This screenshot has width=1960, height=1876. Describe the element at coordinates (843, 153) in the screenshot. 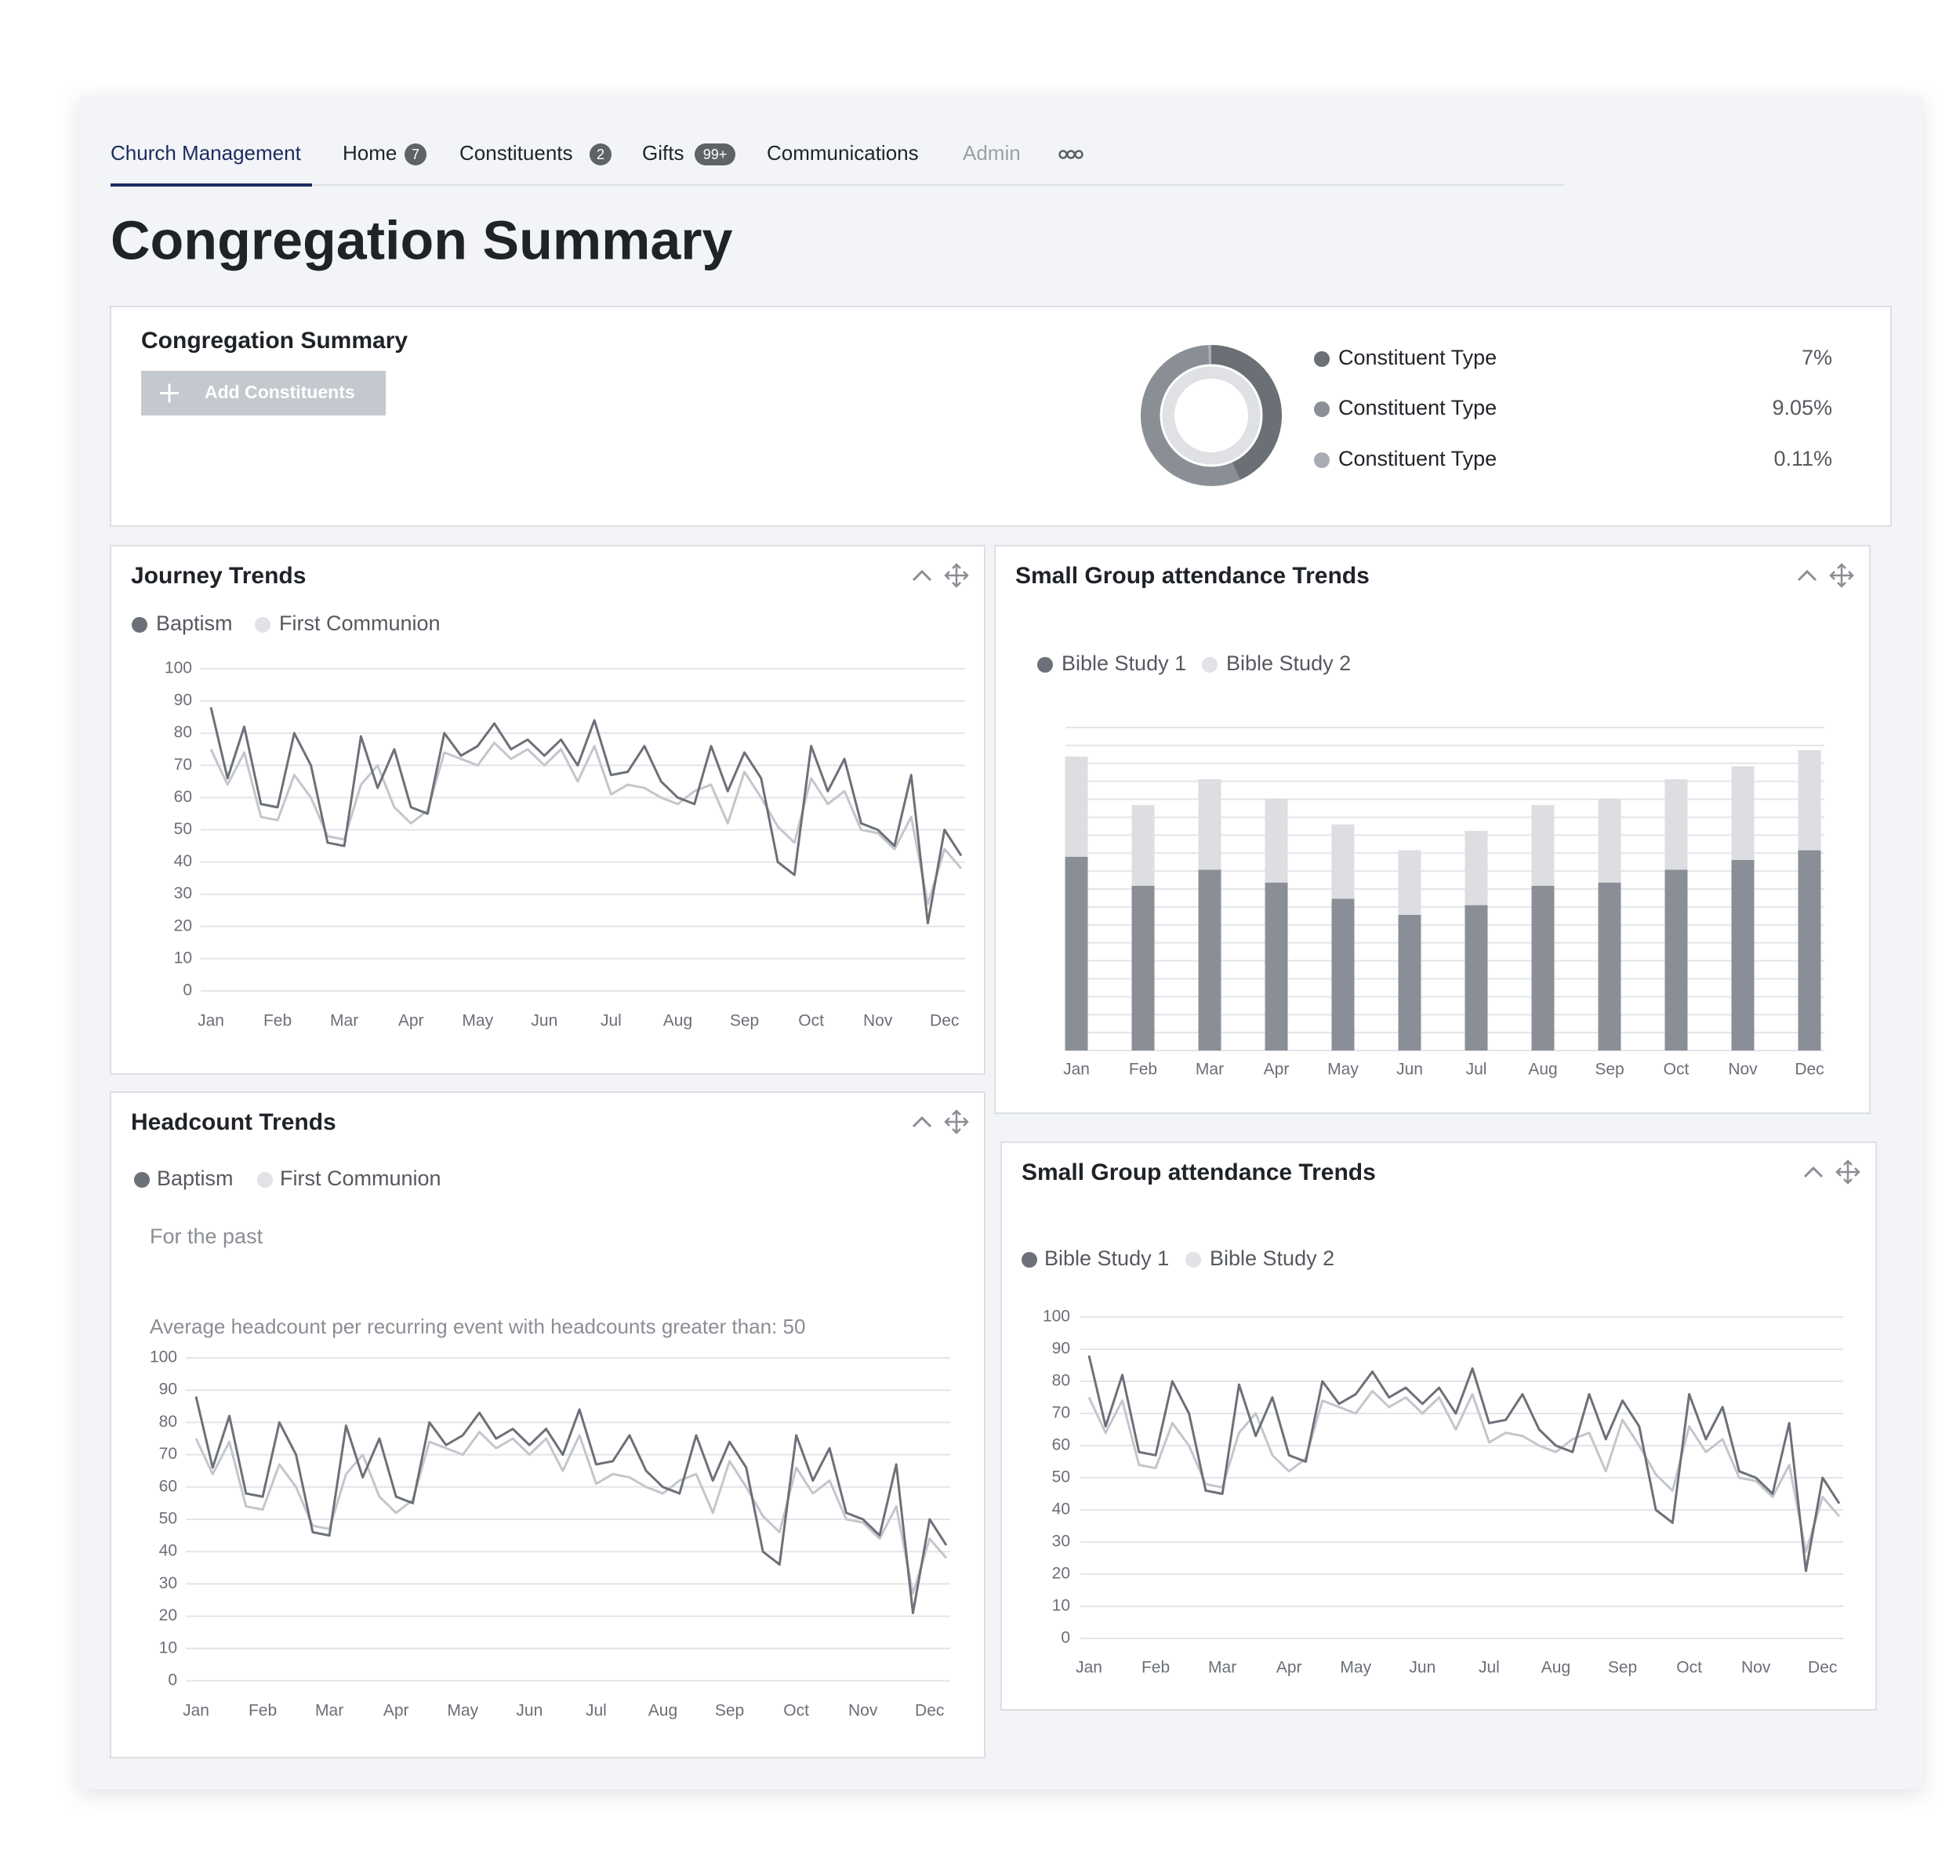

I see `nav-item: Communications` at that location.